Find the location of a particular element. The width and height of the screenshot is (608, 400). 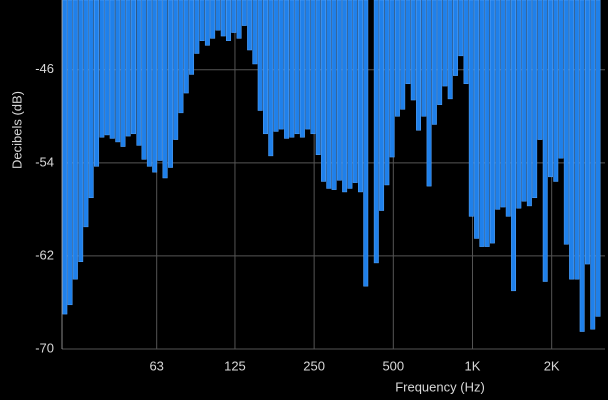

x-tick-label: 500 is located at coordinates (393, 365).